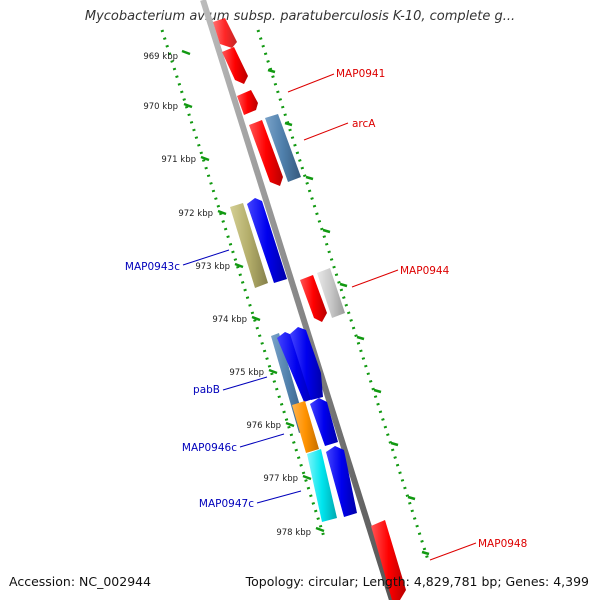 This screenshot has width=600, height=600. What do you see at coordinates (364, 124) in the screenshot?
I see `gene-label-arca: arcA` at bounding box center [364, 124].